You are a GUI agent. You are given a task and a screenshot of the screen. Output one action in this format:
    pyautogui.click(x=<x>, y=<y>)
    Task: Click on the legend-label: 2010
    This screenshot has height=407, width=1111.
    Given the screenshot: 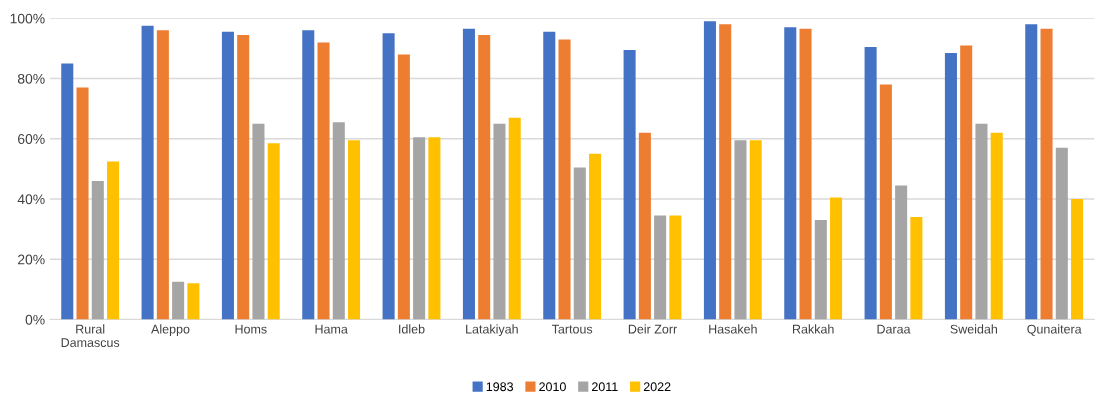 What is the action you would take?
    pyautogui.click(x=552, y=387)
    